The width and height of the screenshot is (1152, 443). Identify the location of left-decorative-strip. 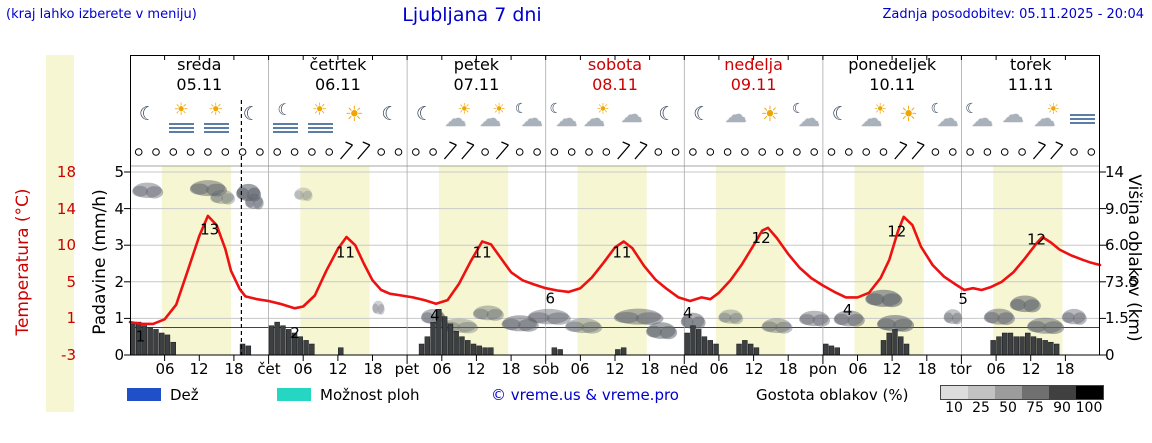
(60, 233).